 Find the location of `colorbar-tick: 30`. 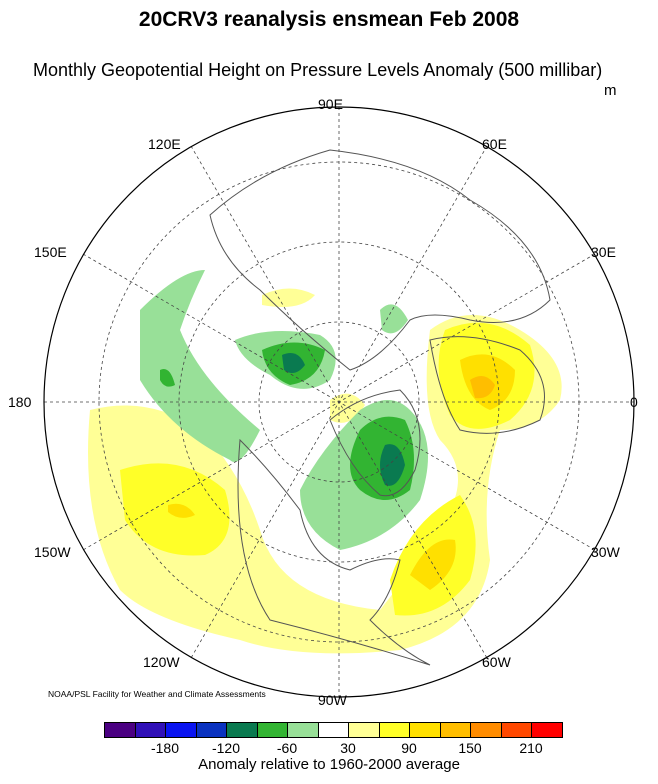

colorbar-tick: 30 is located at coordinates (348, 748).